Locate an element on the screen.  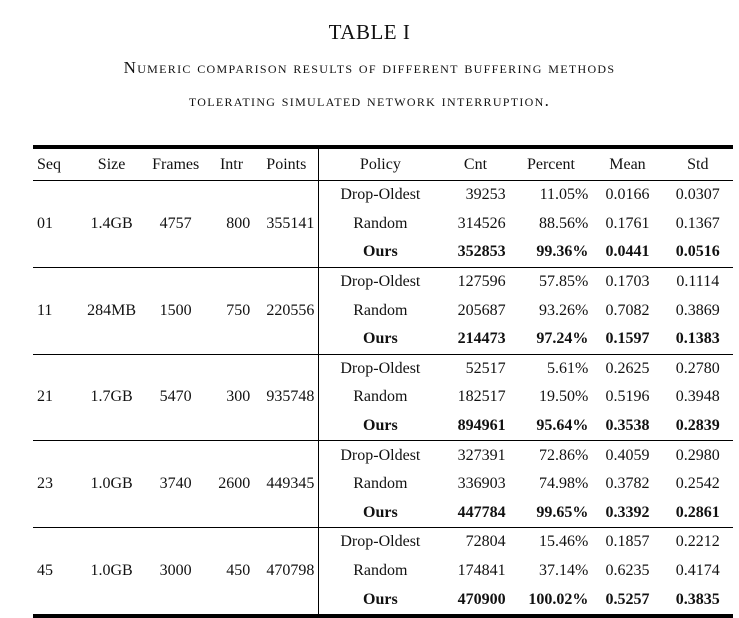
cell-mean: 0.1597 is located at coordinates (627, 339).